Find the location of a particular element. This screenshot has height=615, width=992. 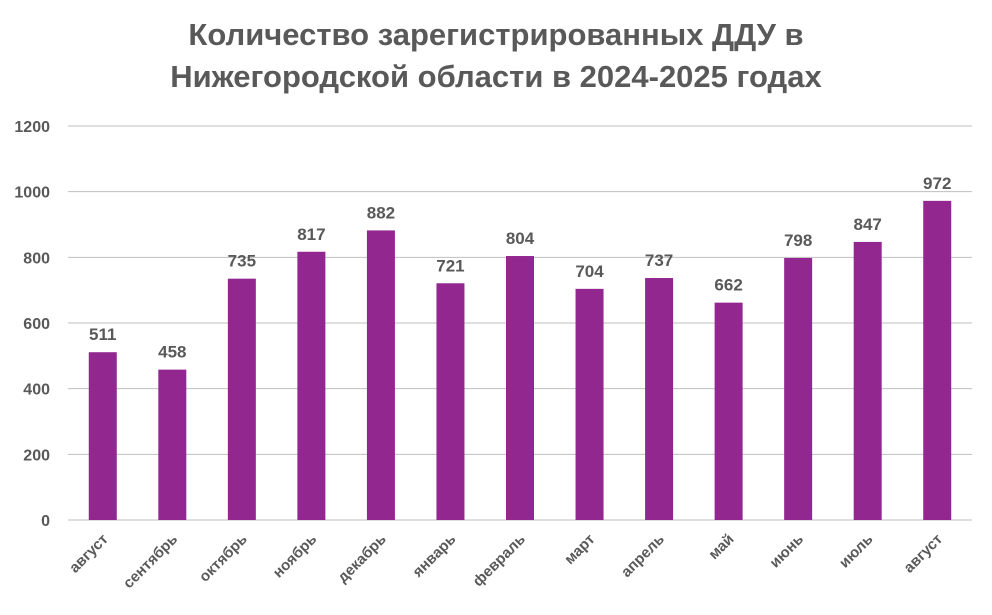

data-label: 511 is located at coordinates (102, 334).